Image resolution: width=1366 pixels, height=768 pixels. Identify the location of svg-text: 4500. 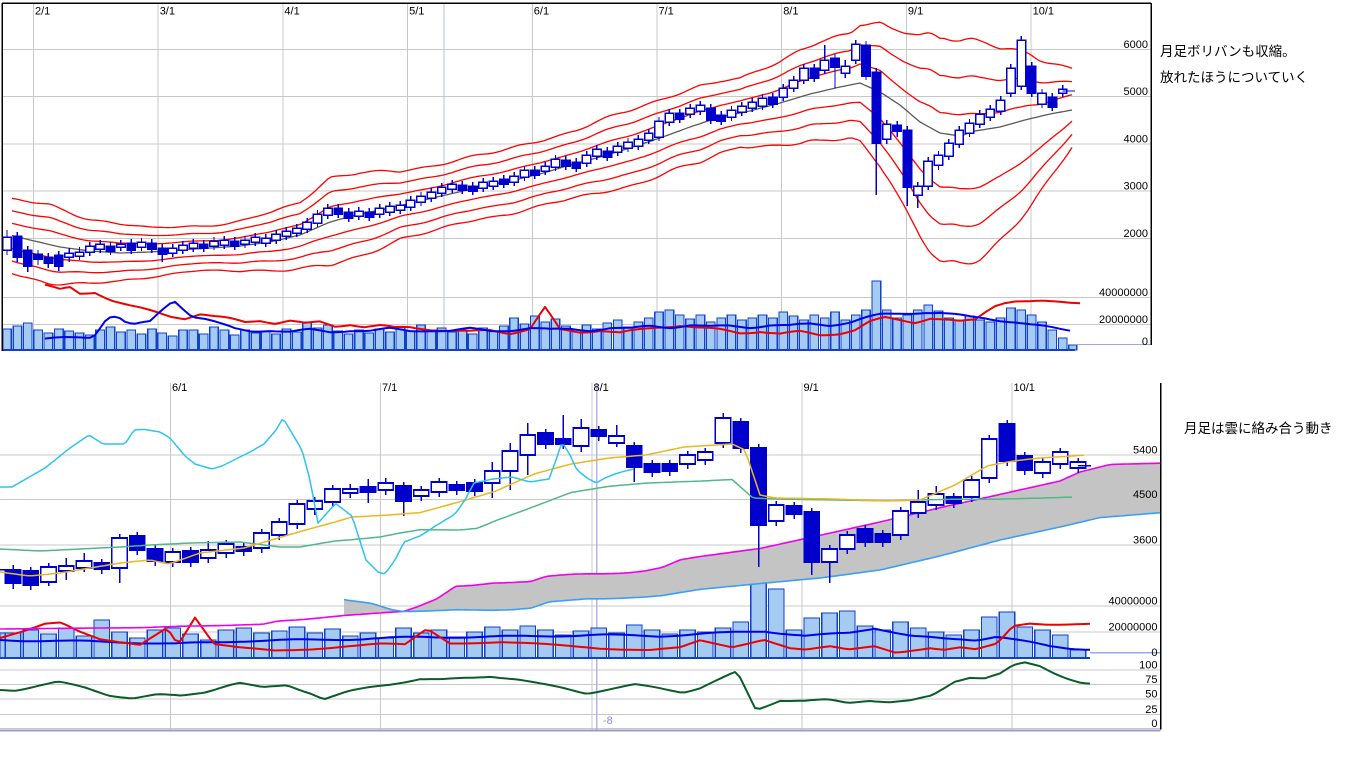
(1145, 495).